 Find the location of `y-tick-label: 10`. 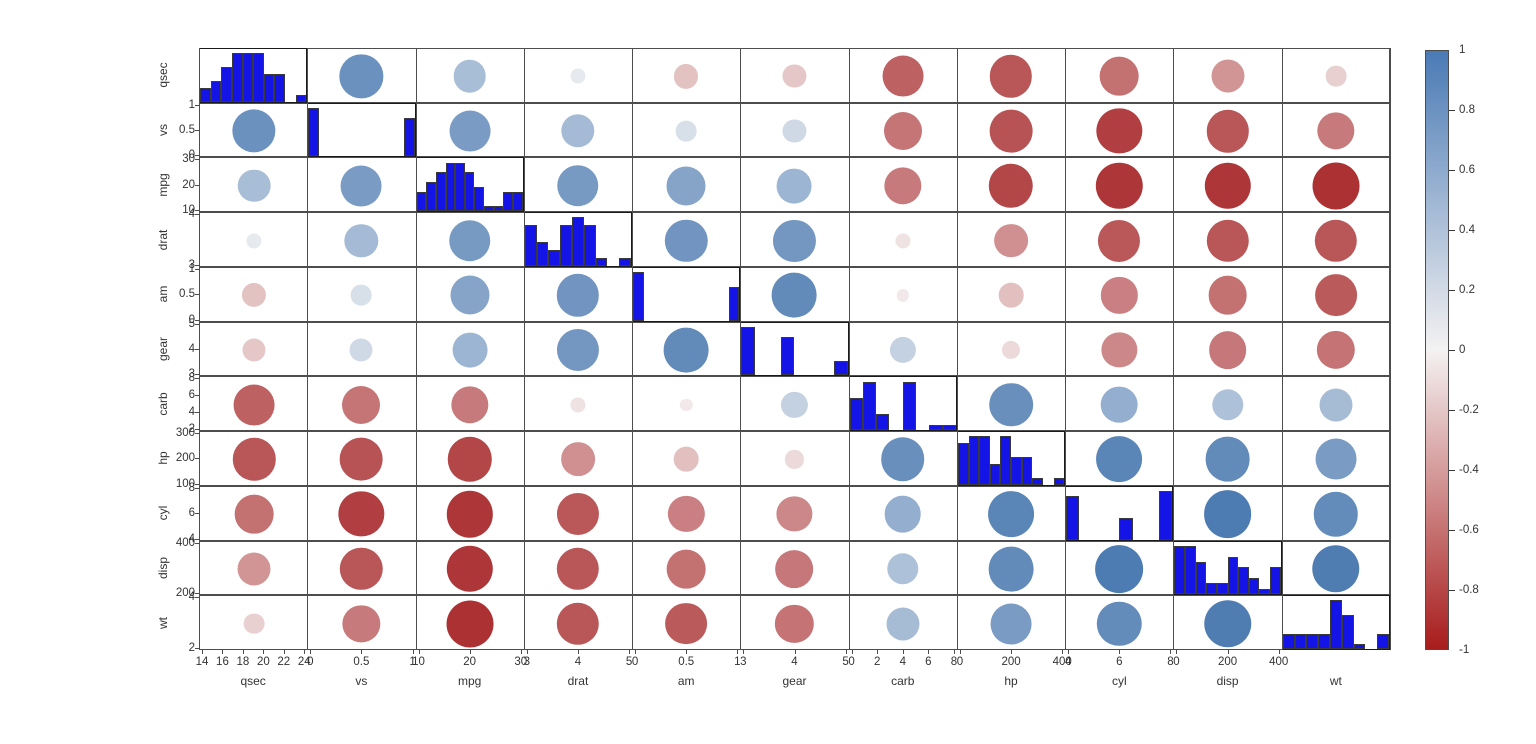

y-tick-label: 10 is located at coordinates (188, 210).